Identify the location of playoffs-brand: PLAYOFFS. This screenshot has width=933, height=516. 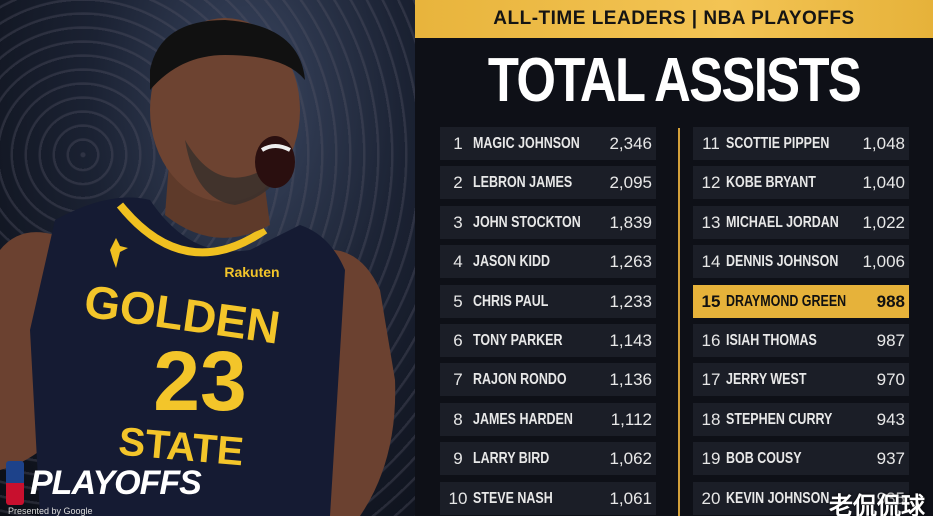
(104, 483).